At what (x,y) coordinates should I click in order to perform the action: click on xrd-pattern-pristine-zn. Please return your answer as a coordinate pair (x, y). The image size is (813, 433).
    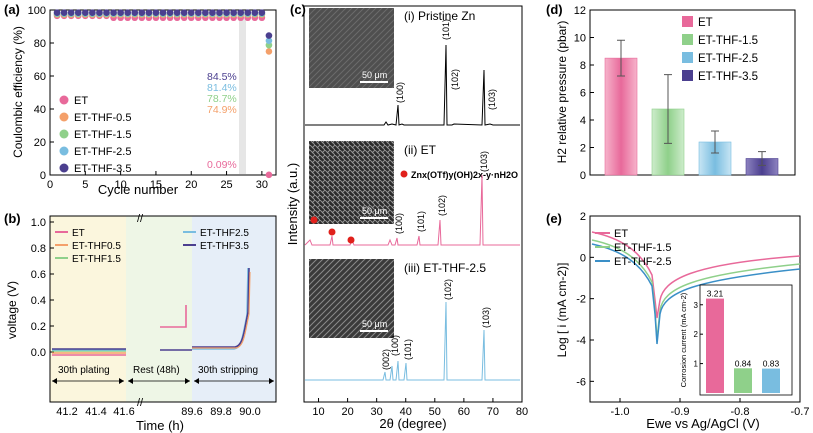
    Looking at the image, I should click on (412, 85).